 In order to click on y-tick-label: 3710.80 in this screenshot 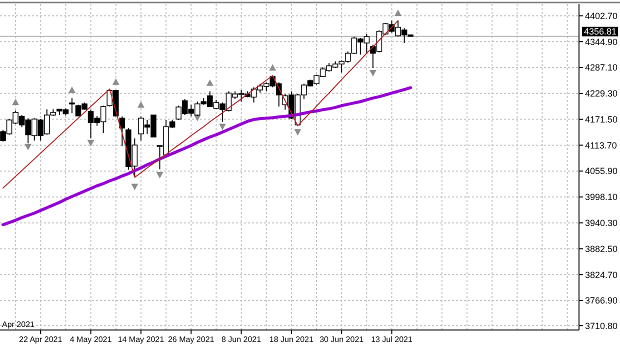, I will do `click(601, 325)`.